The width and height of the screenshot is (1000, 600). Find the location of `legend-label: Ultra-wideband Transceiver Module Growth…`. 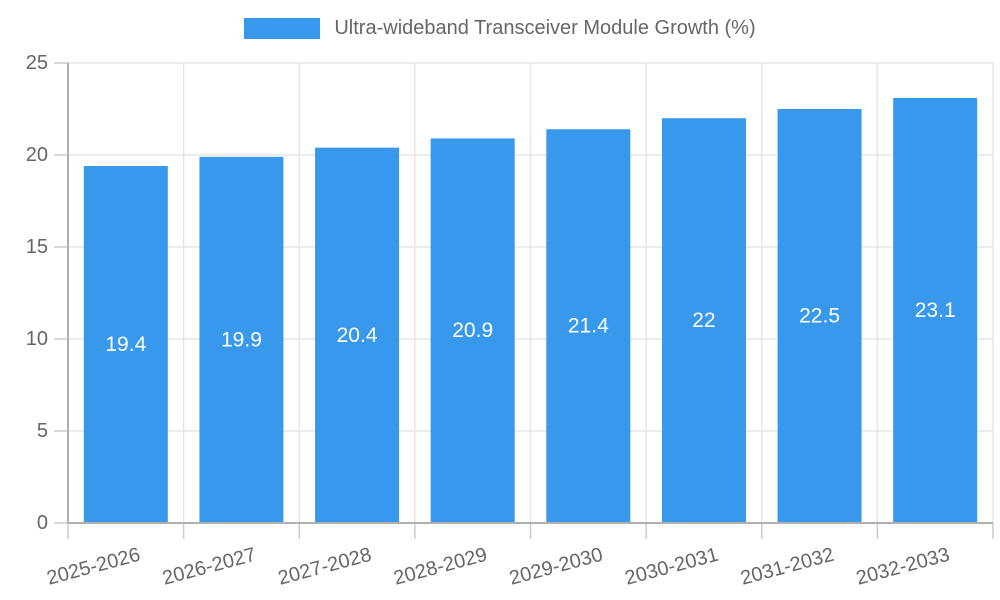

legend-label: Ultra-wideband Transceiver Module Growth… is located at coordinates (545, 28).